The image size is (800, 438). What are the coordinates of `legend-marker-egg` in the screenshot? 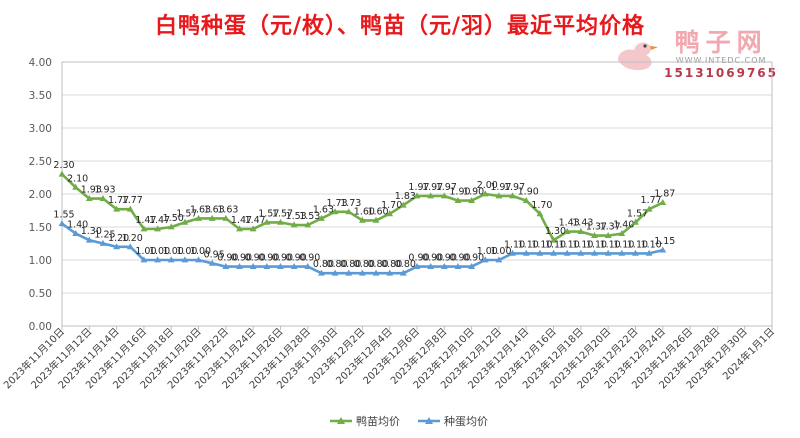 It's located at (429, 420).